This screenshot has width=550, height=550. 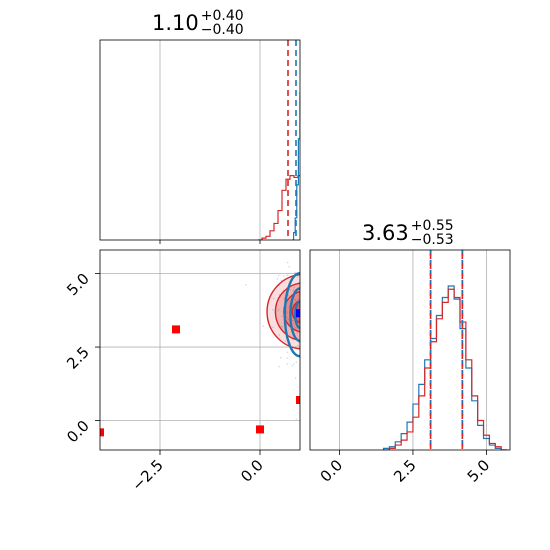 I want to click on param0-title: 1.10 +0.40 −0.40, so click(x=198, y=23).